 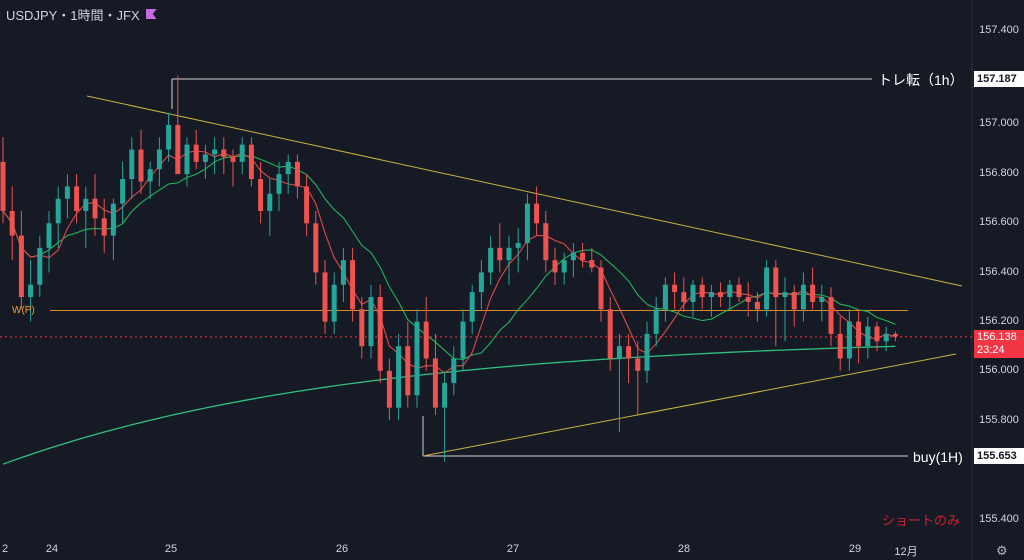 I want to click on symbol-header: USDJPY・1時間・JFX, so click(x=81, y=14).